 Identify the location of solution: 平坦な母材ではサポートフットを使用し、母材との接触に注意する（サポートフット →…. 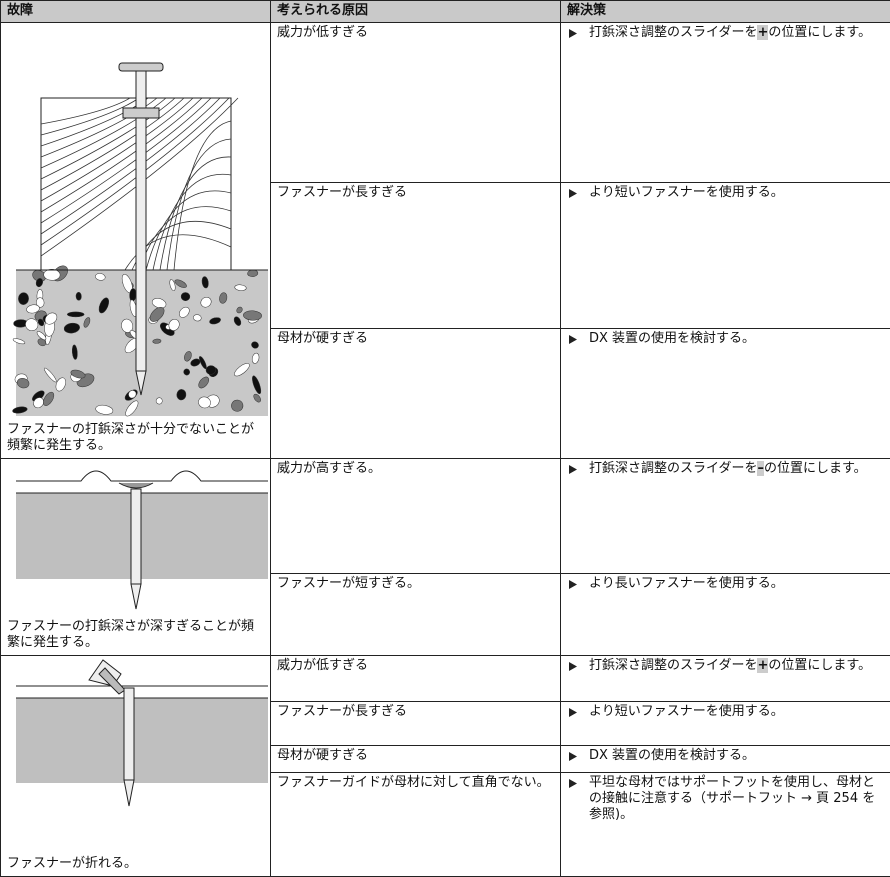
(725, 799).